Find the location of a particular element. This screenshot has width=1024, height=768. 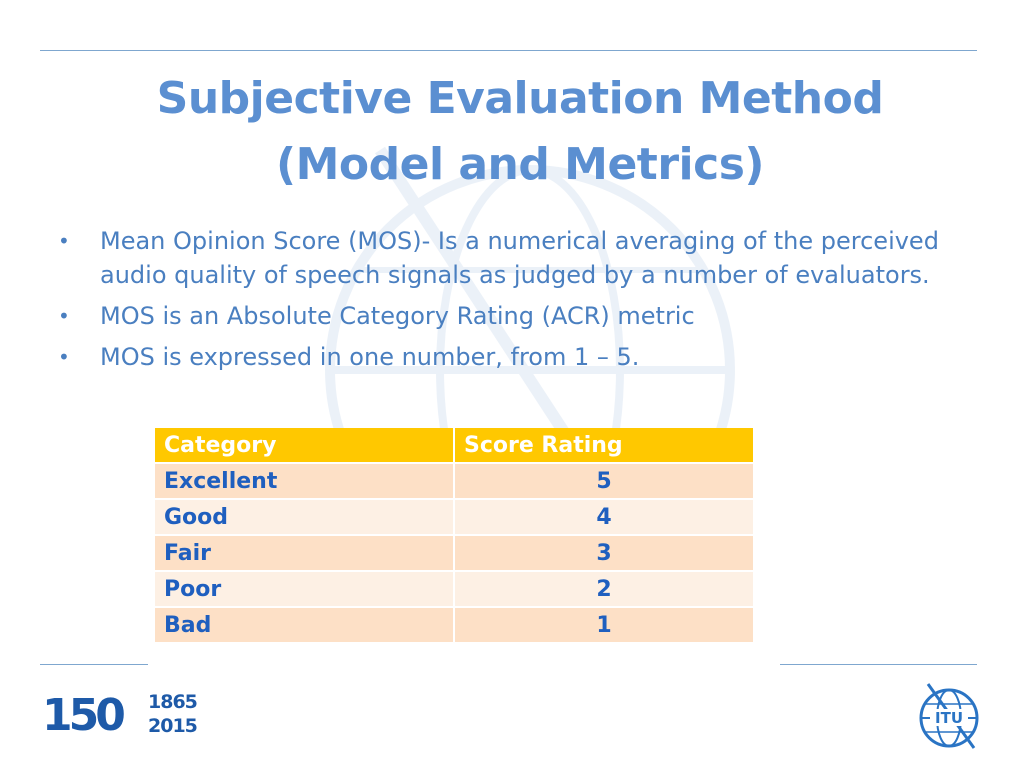

itu-logo-icon: ITU is located at coordinates (949, 716).